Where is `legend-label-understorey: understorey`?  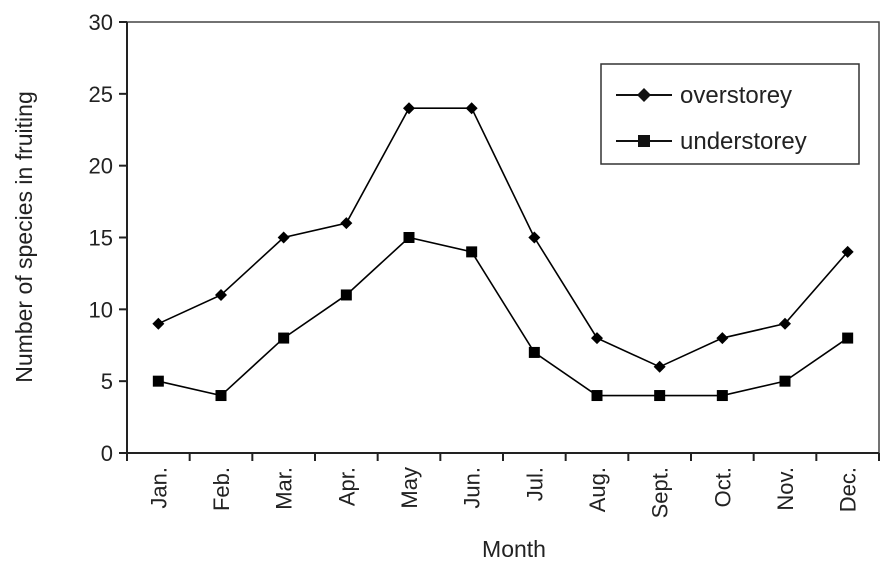
legend-label-understorey: understorey is located at coordinates (743, 141).